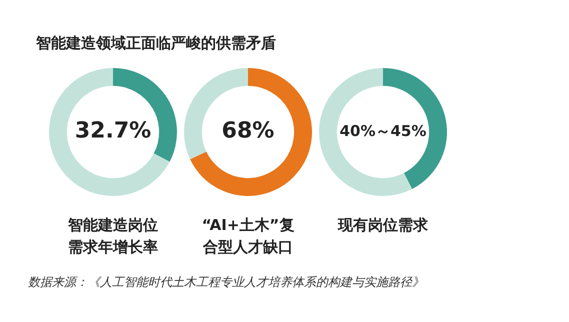 This screenshot has height=322, width=569. I want to click on data-label: 68%, so click(248, 131).